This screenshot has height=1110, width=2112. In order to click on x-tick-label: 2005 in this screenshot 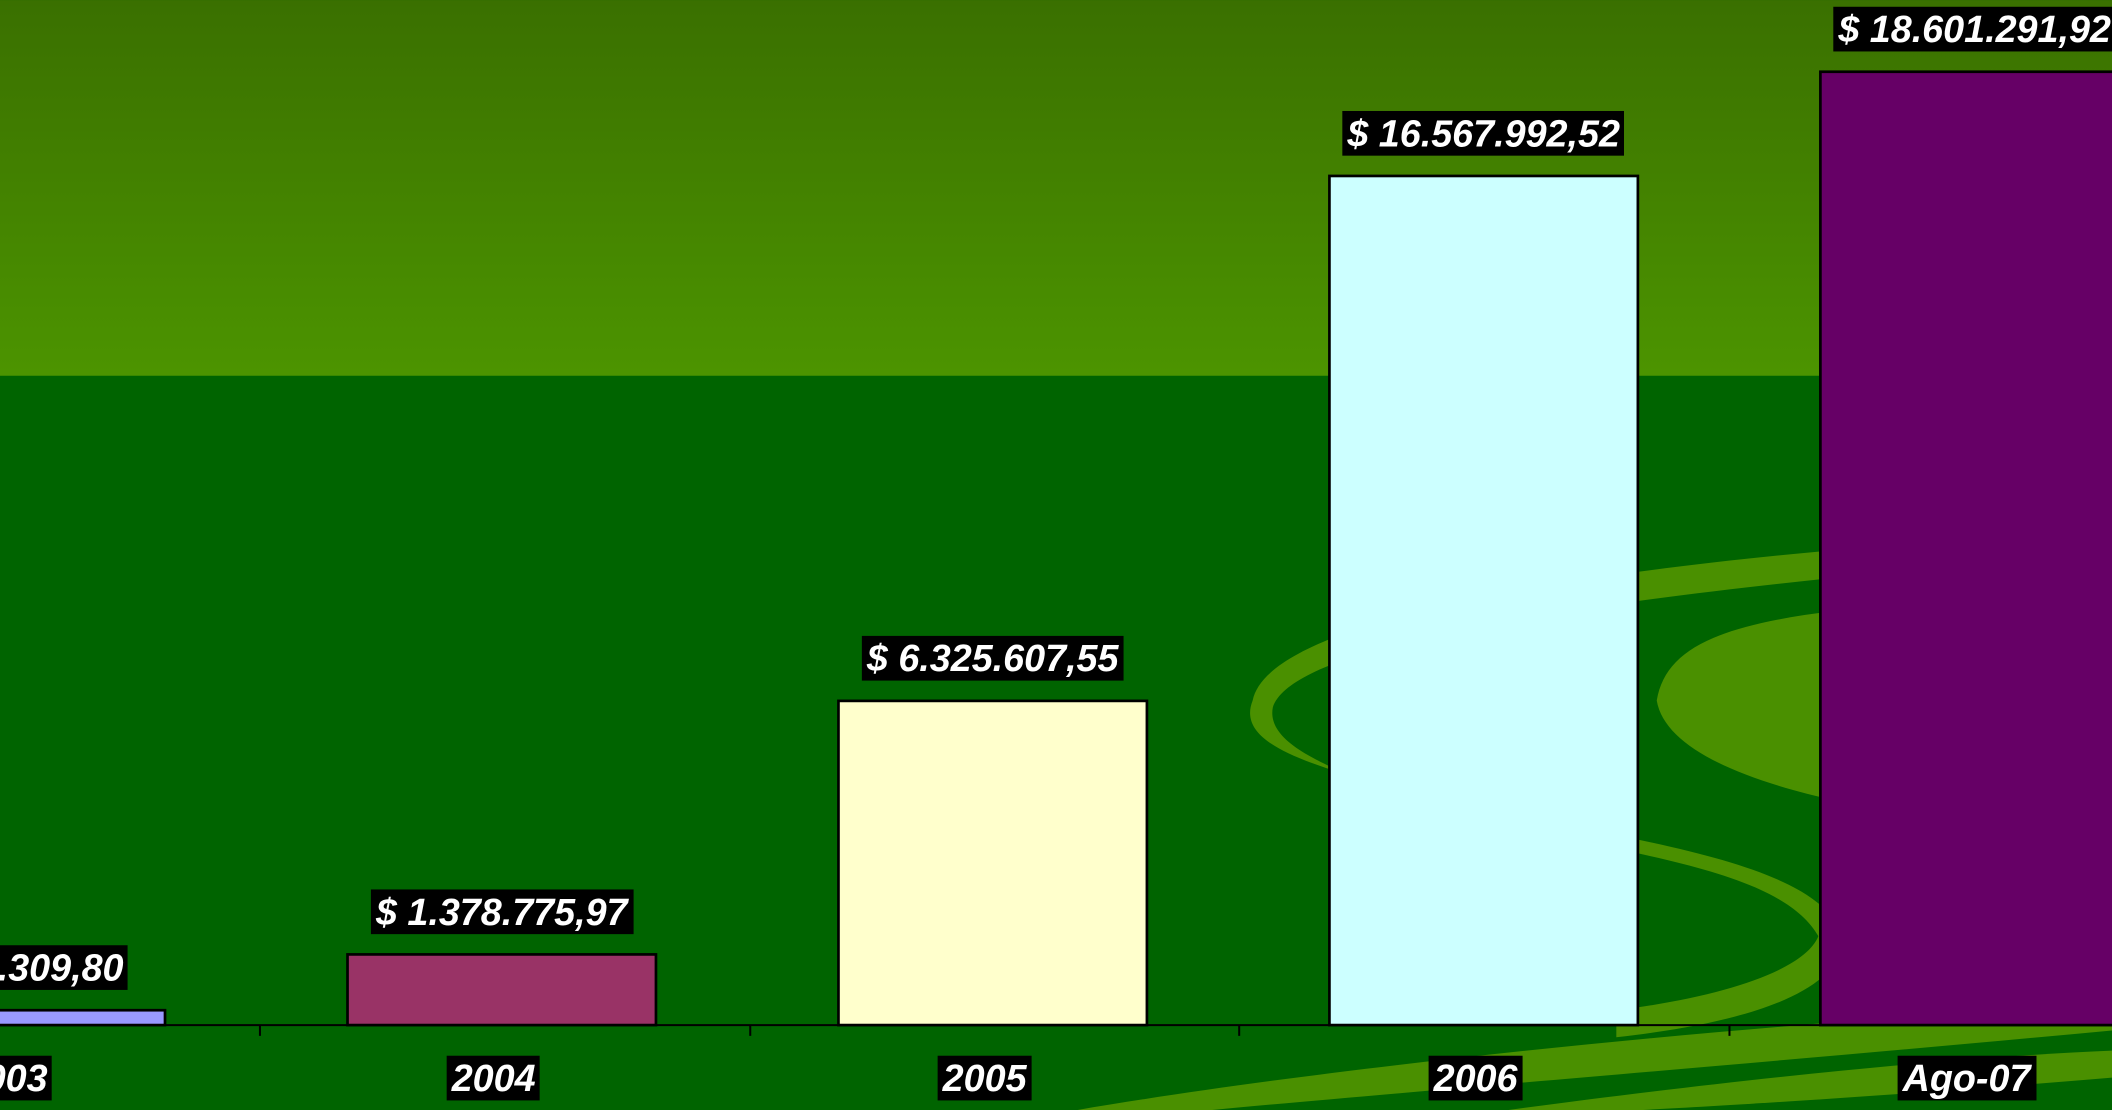, I will do `click(985, 1078)`.